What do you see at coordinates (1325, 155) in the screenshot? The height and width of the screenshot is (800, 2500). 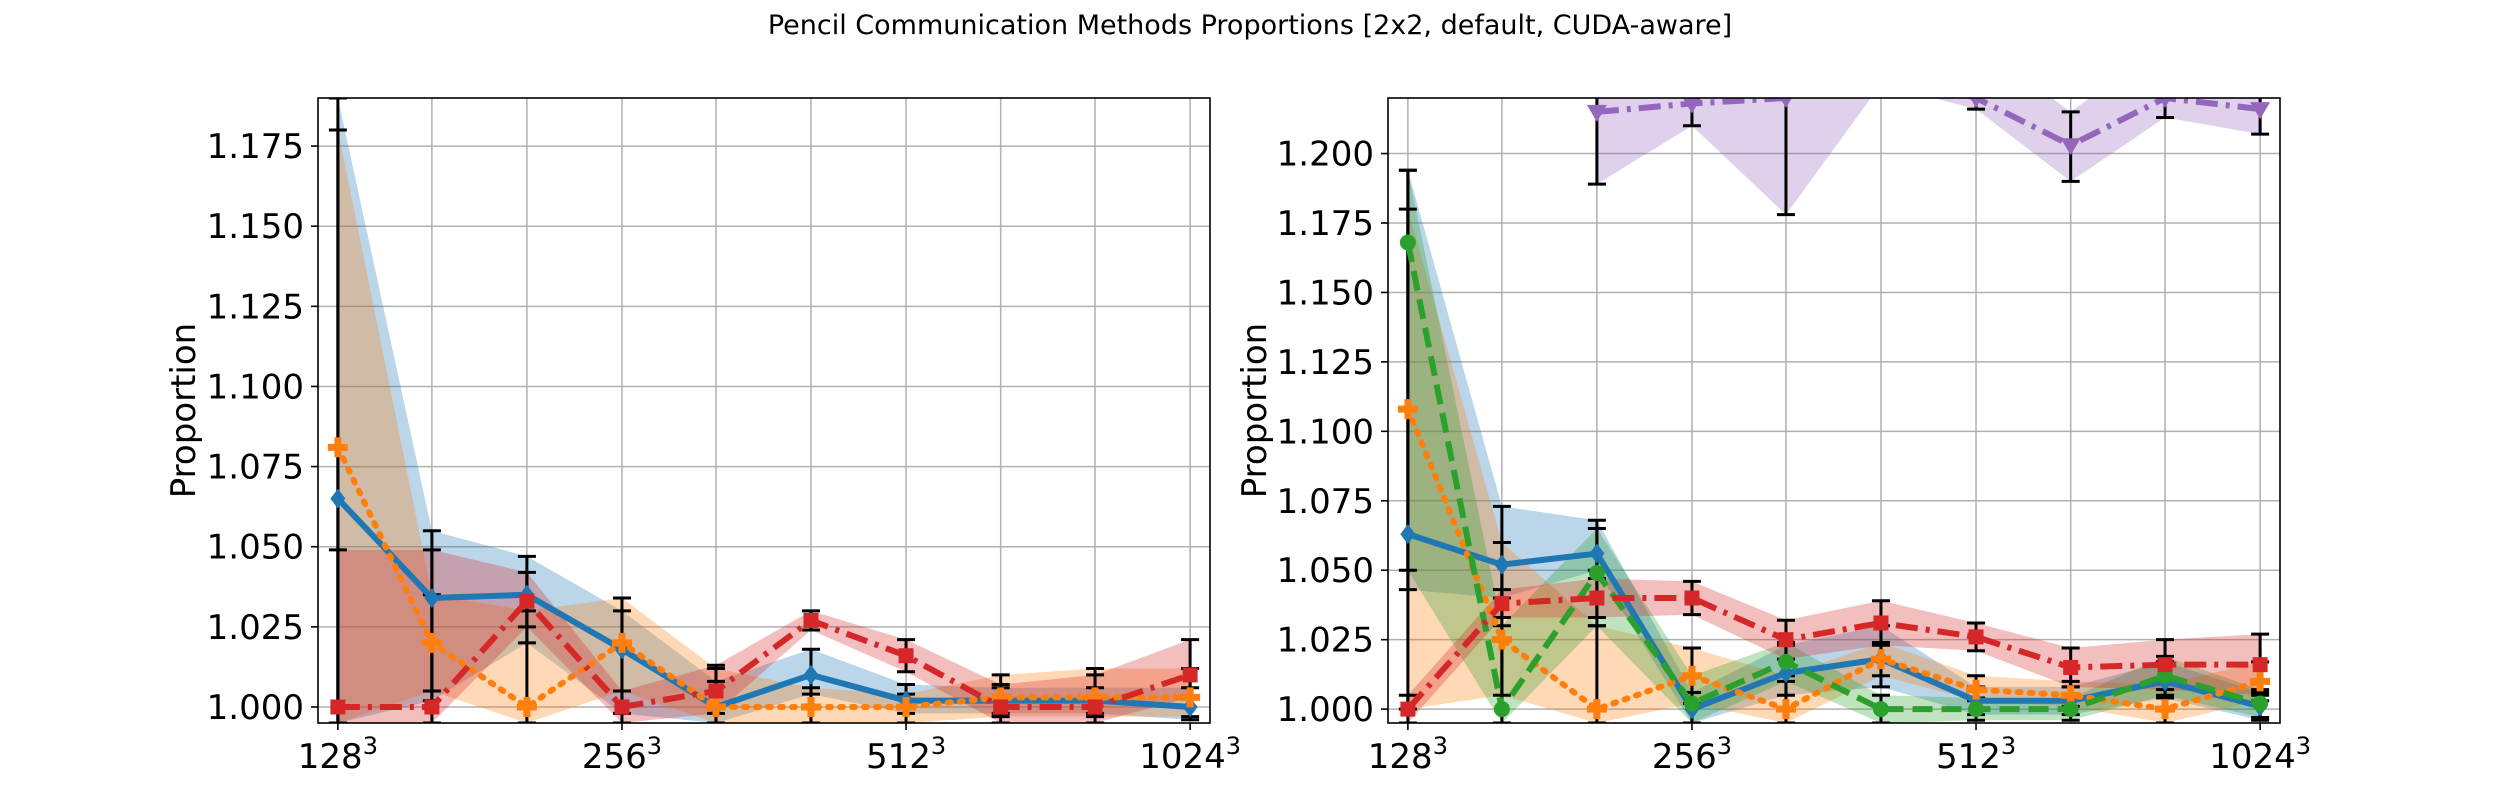 I see `y-tick-label: 1.200` at bounding box center [1325, 155].